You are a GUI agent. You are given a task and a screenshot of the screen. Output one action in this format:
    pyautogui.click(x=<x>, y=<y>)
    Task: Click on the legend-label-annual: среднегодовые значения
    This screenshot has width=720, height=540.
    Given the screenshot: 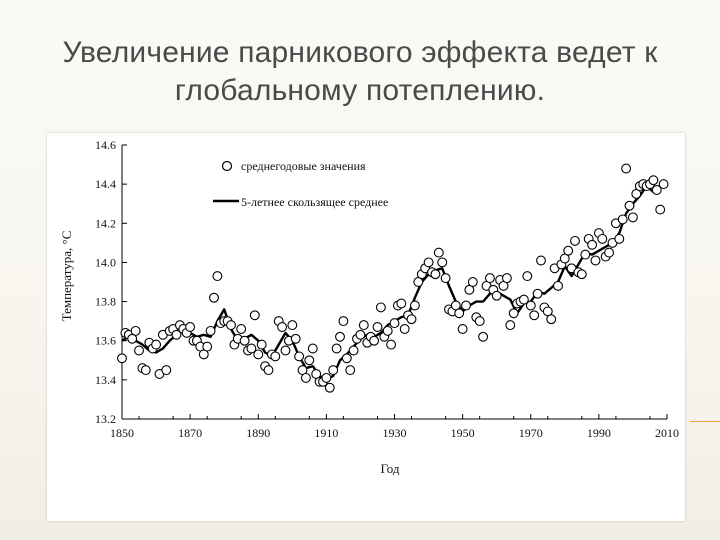 What is the action you would take?
    pyautogui.click(x=303, y=166)
    